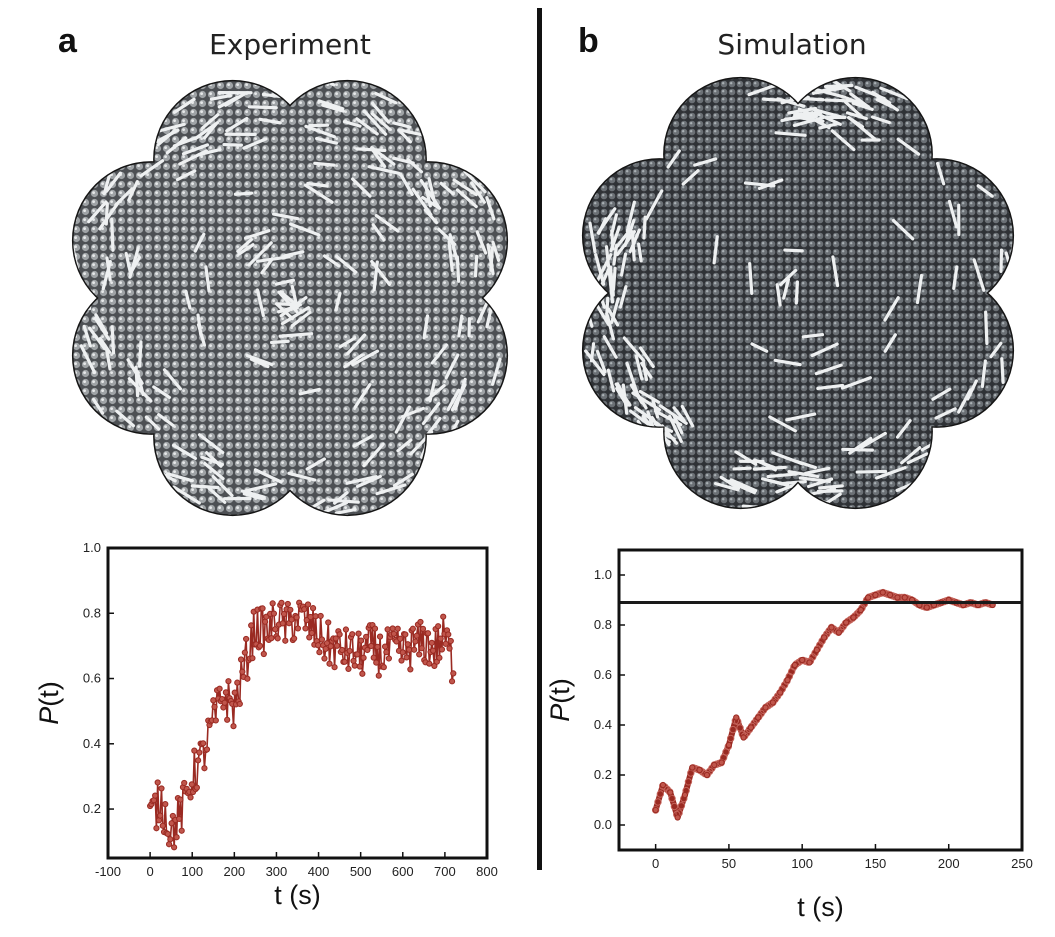  I want to click on simulation-y-axis-label-symbol: P, so click(560, 713).